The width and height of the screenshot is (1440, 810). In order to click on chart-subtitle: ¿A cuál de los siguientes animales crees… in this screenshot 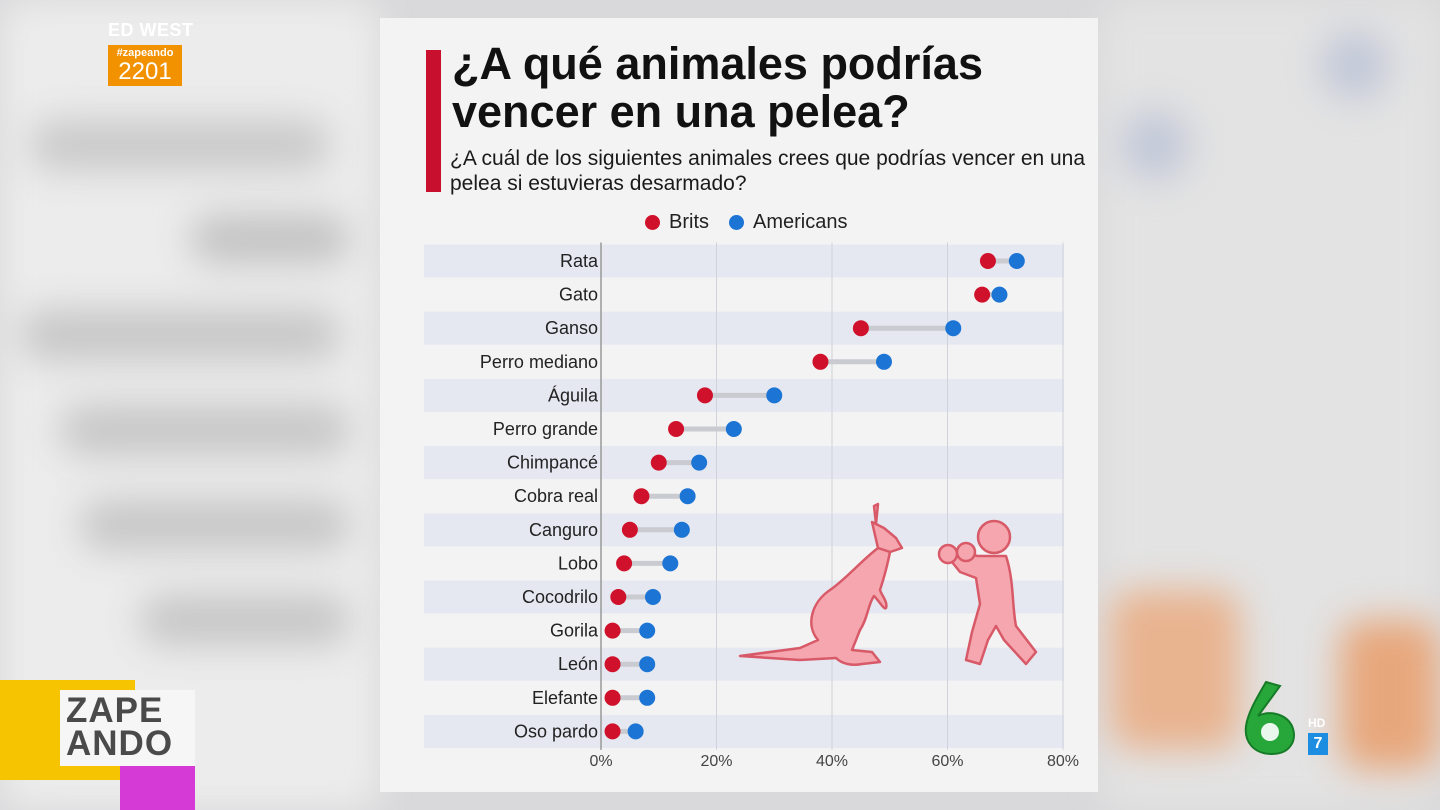, I will do `click(768, 171)`.